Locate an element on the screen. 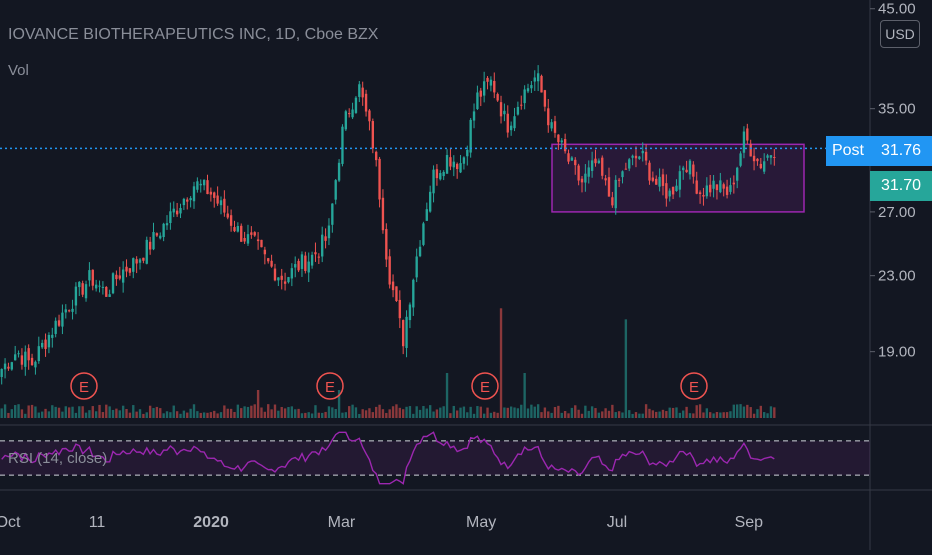  currency-badge: USD is located at coordinates (900, 34).